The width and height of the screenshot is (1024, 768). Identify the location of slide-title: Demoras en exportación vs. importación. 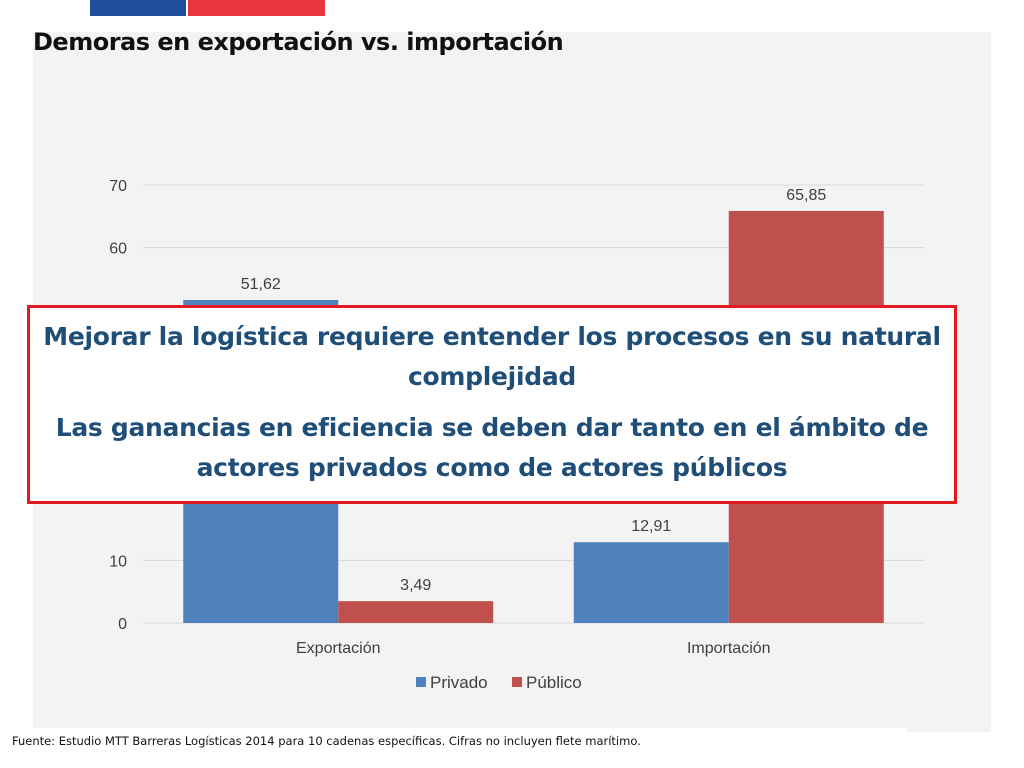
(298, 42).